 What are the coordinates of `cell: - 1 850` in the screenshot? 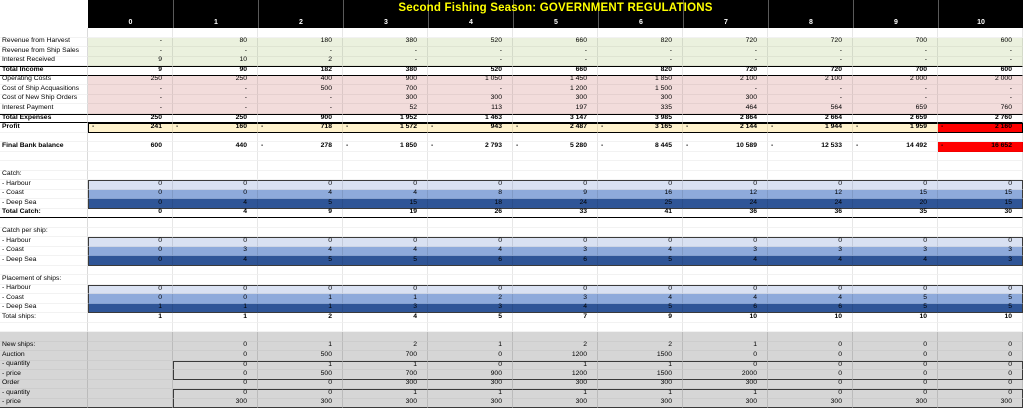 It's located at (385, 147).